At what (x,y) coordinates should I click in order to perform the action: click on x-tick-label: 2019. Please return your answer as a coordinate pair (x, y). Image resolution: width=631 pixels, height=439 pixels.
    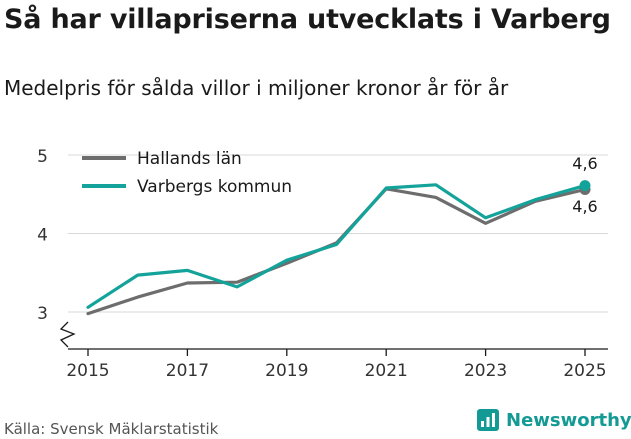
    Looking at the image, I should click on (286, 371).